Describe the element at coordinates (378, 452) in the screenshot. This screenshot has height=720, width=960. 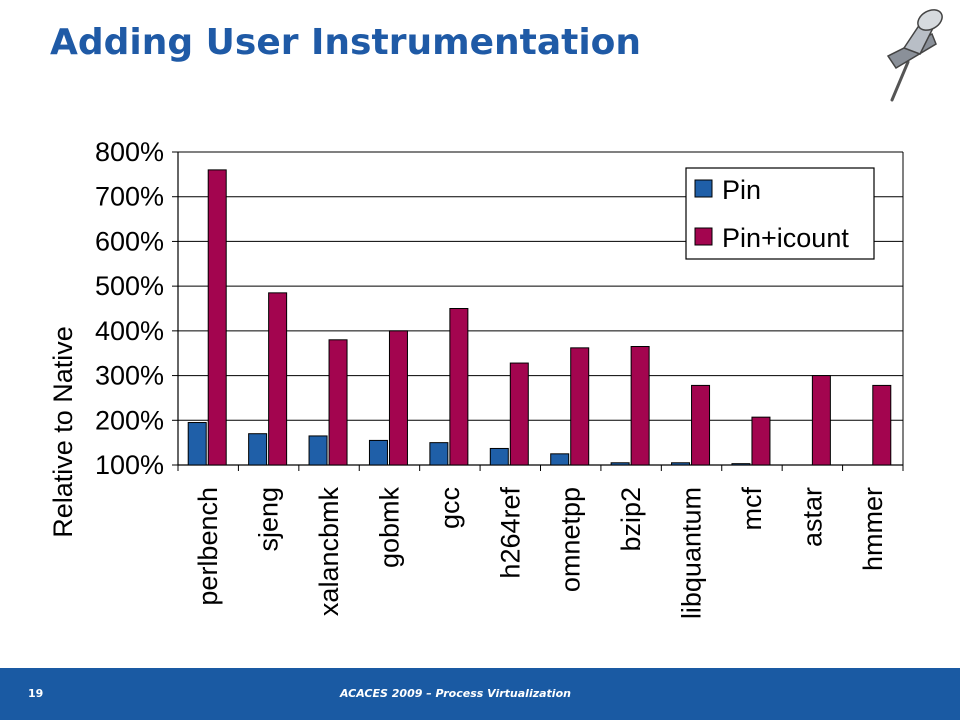
I see `bar-pin-gobmk` at that location.